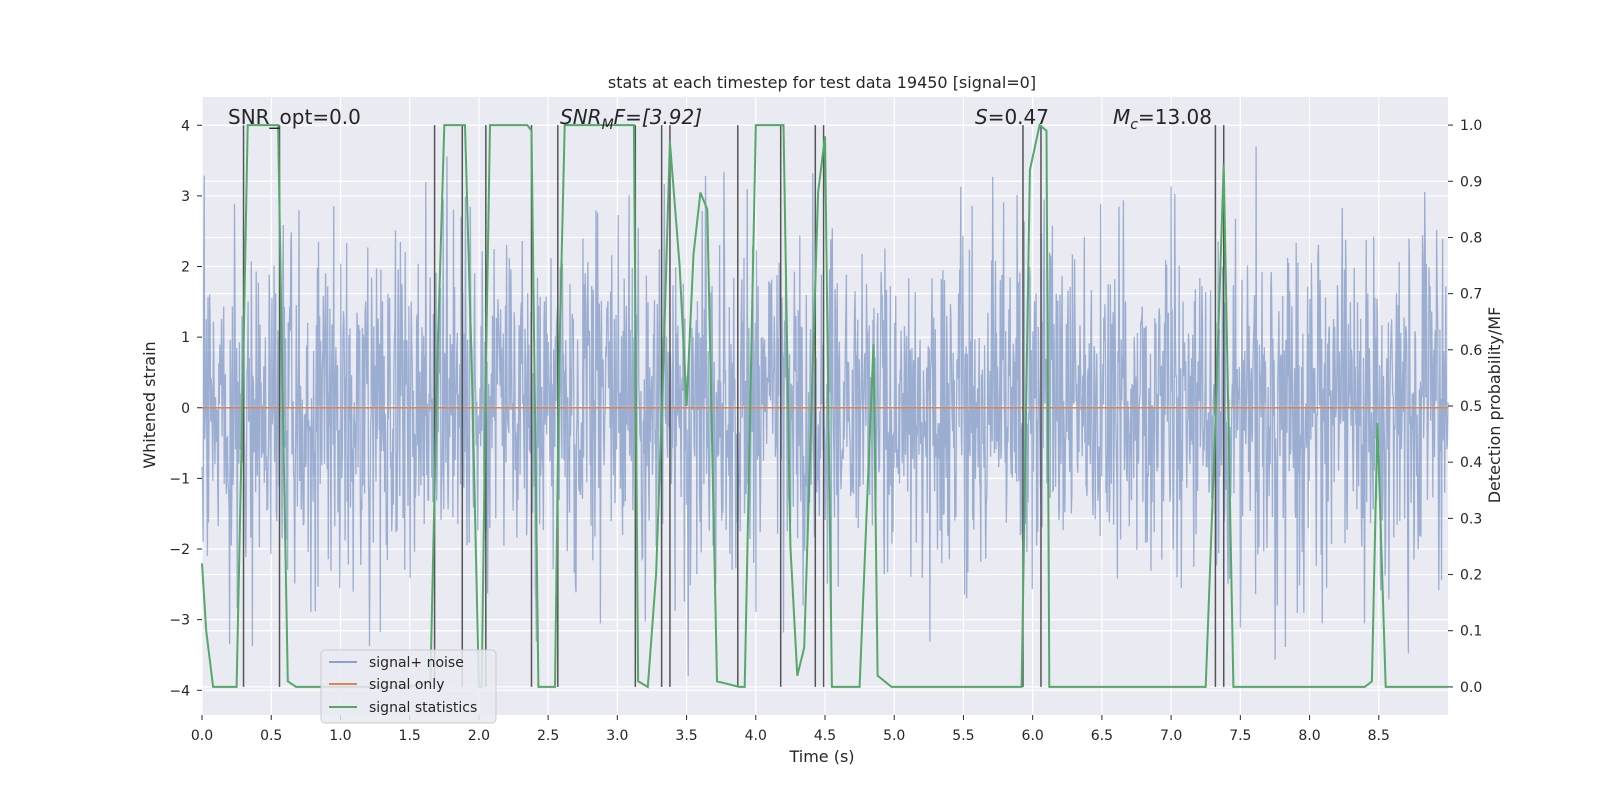 The height and width of the screenshot is (800, 1600). What do you see at coordinates (1471, 688) in the screenshot?
I see `y-right-tick-label: 0.0` at bounding box center [1471, 688].